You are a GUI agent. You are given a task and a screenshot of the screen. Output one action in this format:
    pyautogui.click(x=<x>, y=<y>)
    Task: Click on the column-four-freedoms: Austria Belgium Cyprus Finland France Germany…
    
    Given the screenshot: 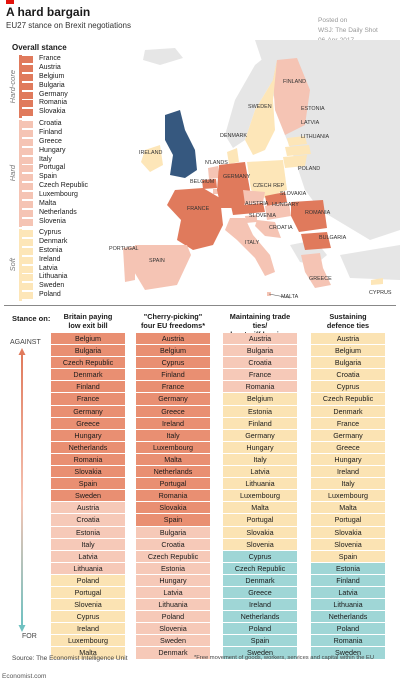 What is the action you would take?
    pyautogui.click(x=173, y=496)
    